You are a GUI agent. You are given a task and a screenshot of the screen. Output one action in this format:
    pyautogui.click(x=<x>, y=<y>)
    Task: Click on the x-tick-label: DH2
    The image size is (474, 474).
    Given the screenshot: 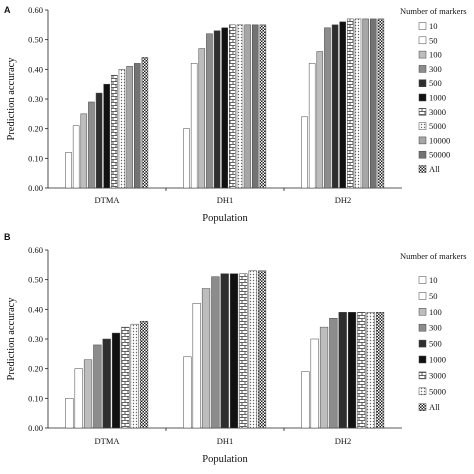 What is the action you would take?
    pyautogui.click(x=343, y=441)
    